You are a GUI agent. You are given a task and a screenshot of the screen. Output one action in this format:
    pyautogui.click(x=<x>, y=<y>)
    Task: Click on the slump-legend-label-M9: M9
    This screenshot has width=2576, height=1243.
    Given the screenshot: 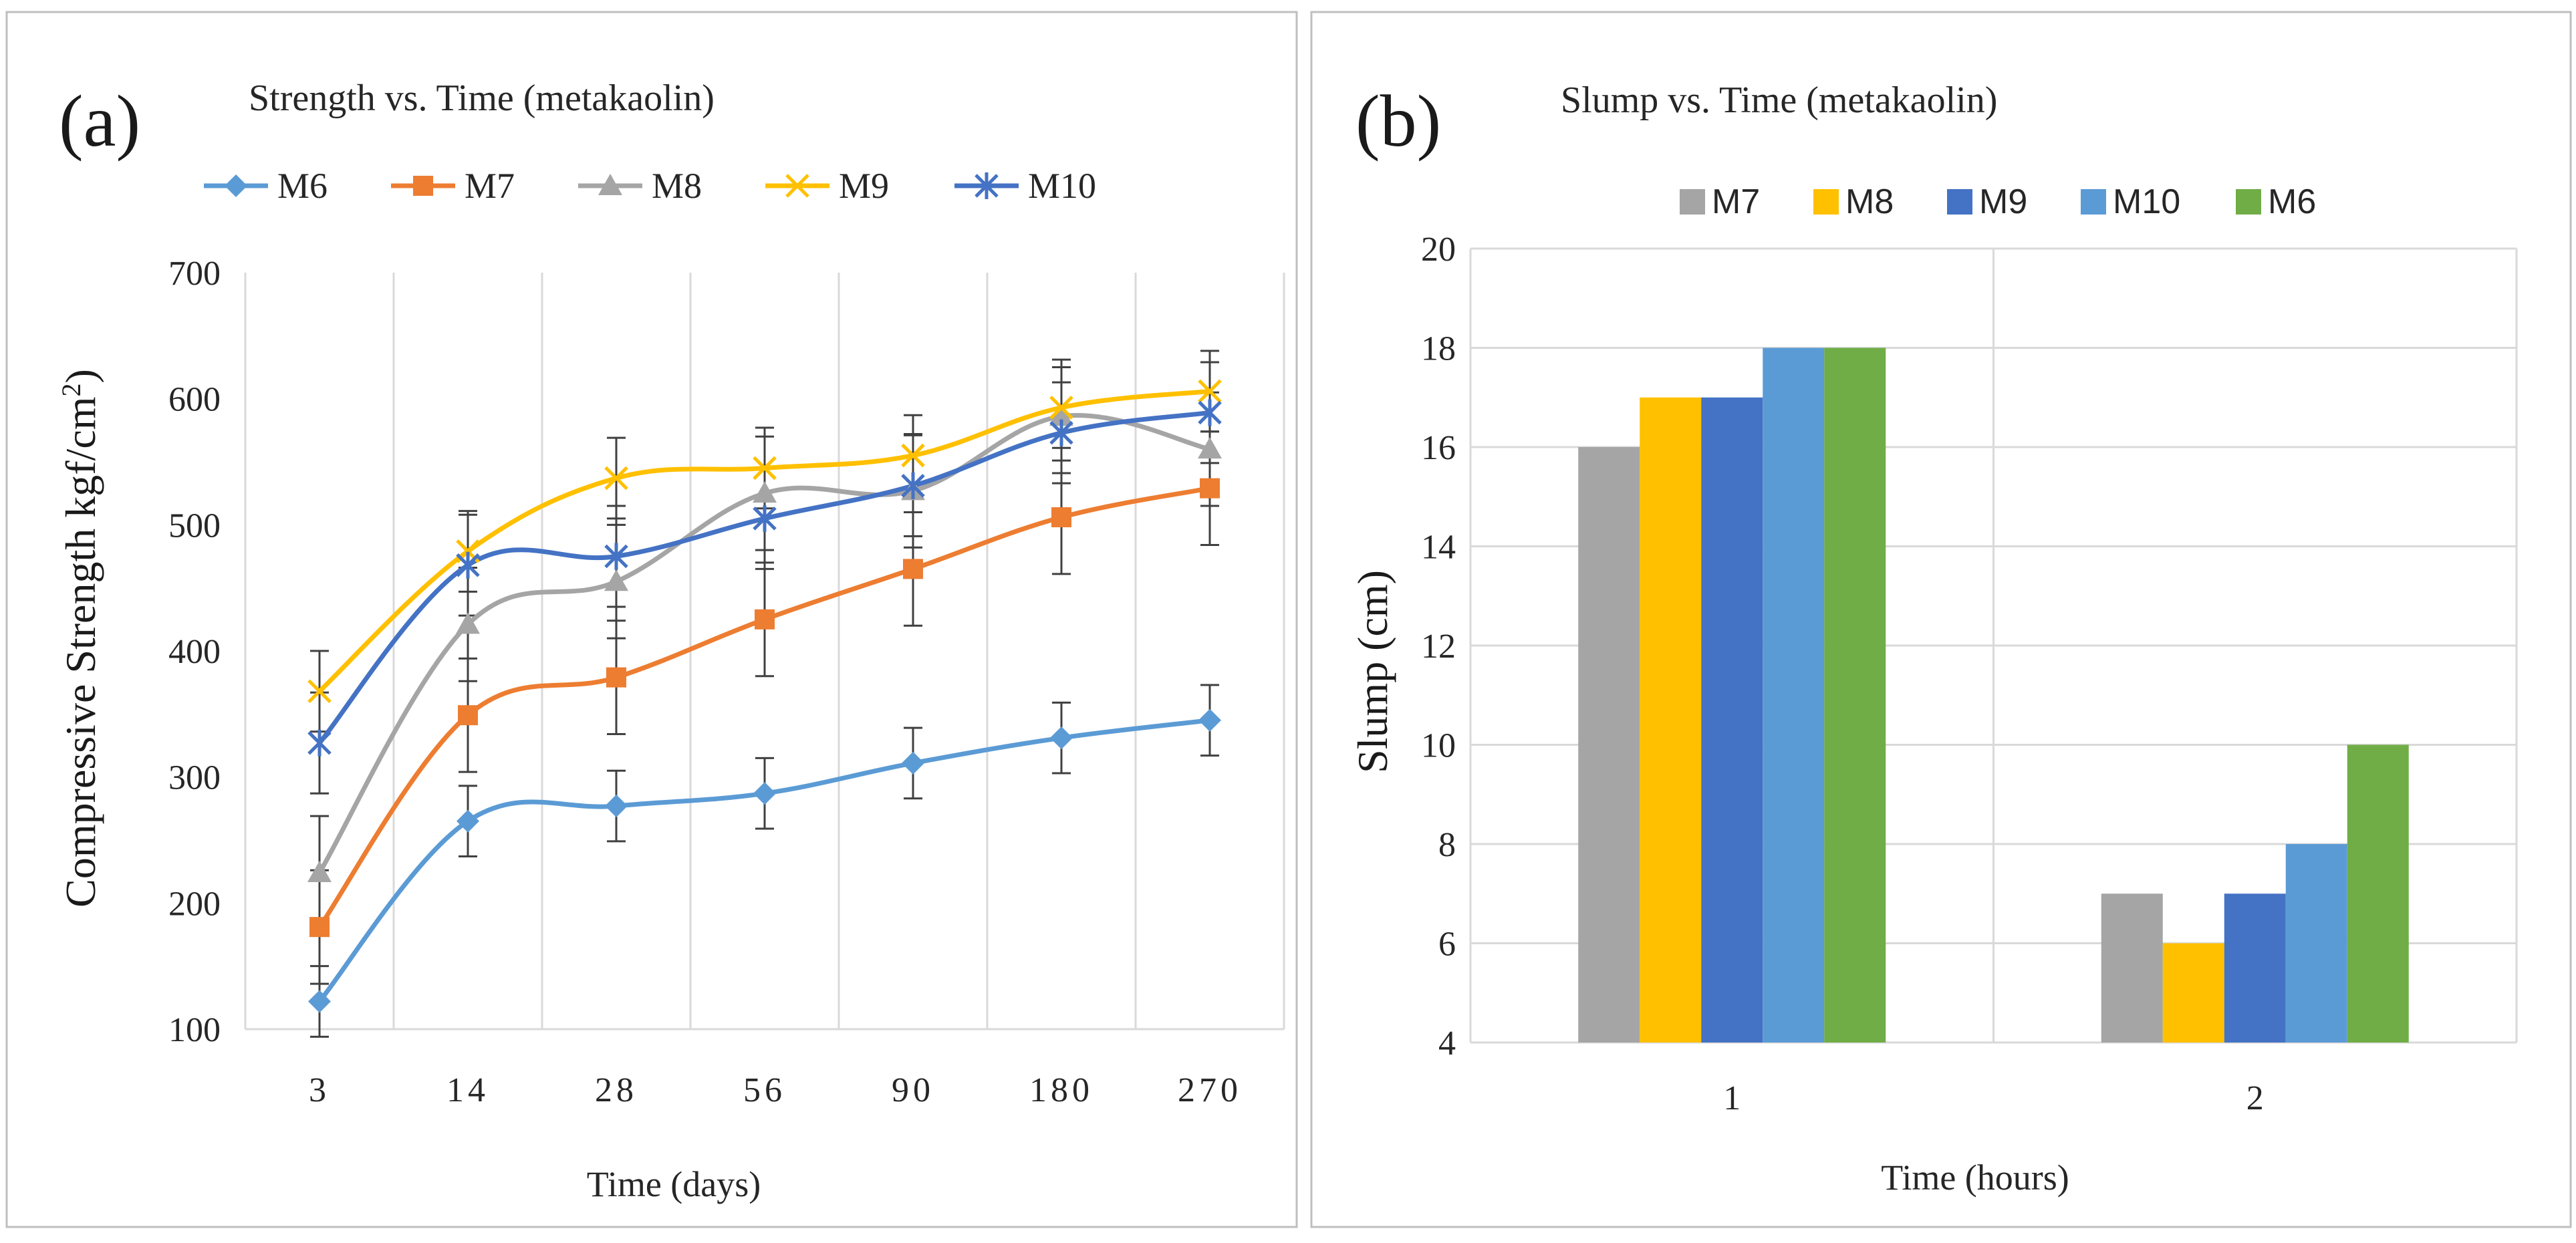 What is the action you would take?
    pyautogui.click(x=2003, y=202)
    